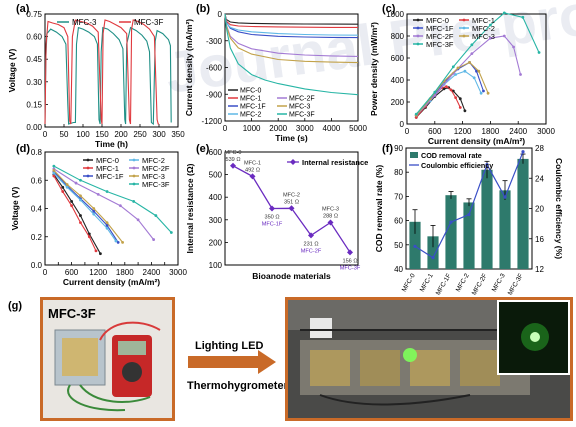 This screenshot has height=427, width=576. Describe the element at coordinates (518, 131) in the screenshot. I see `x-tick-label: 2400` at that location.